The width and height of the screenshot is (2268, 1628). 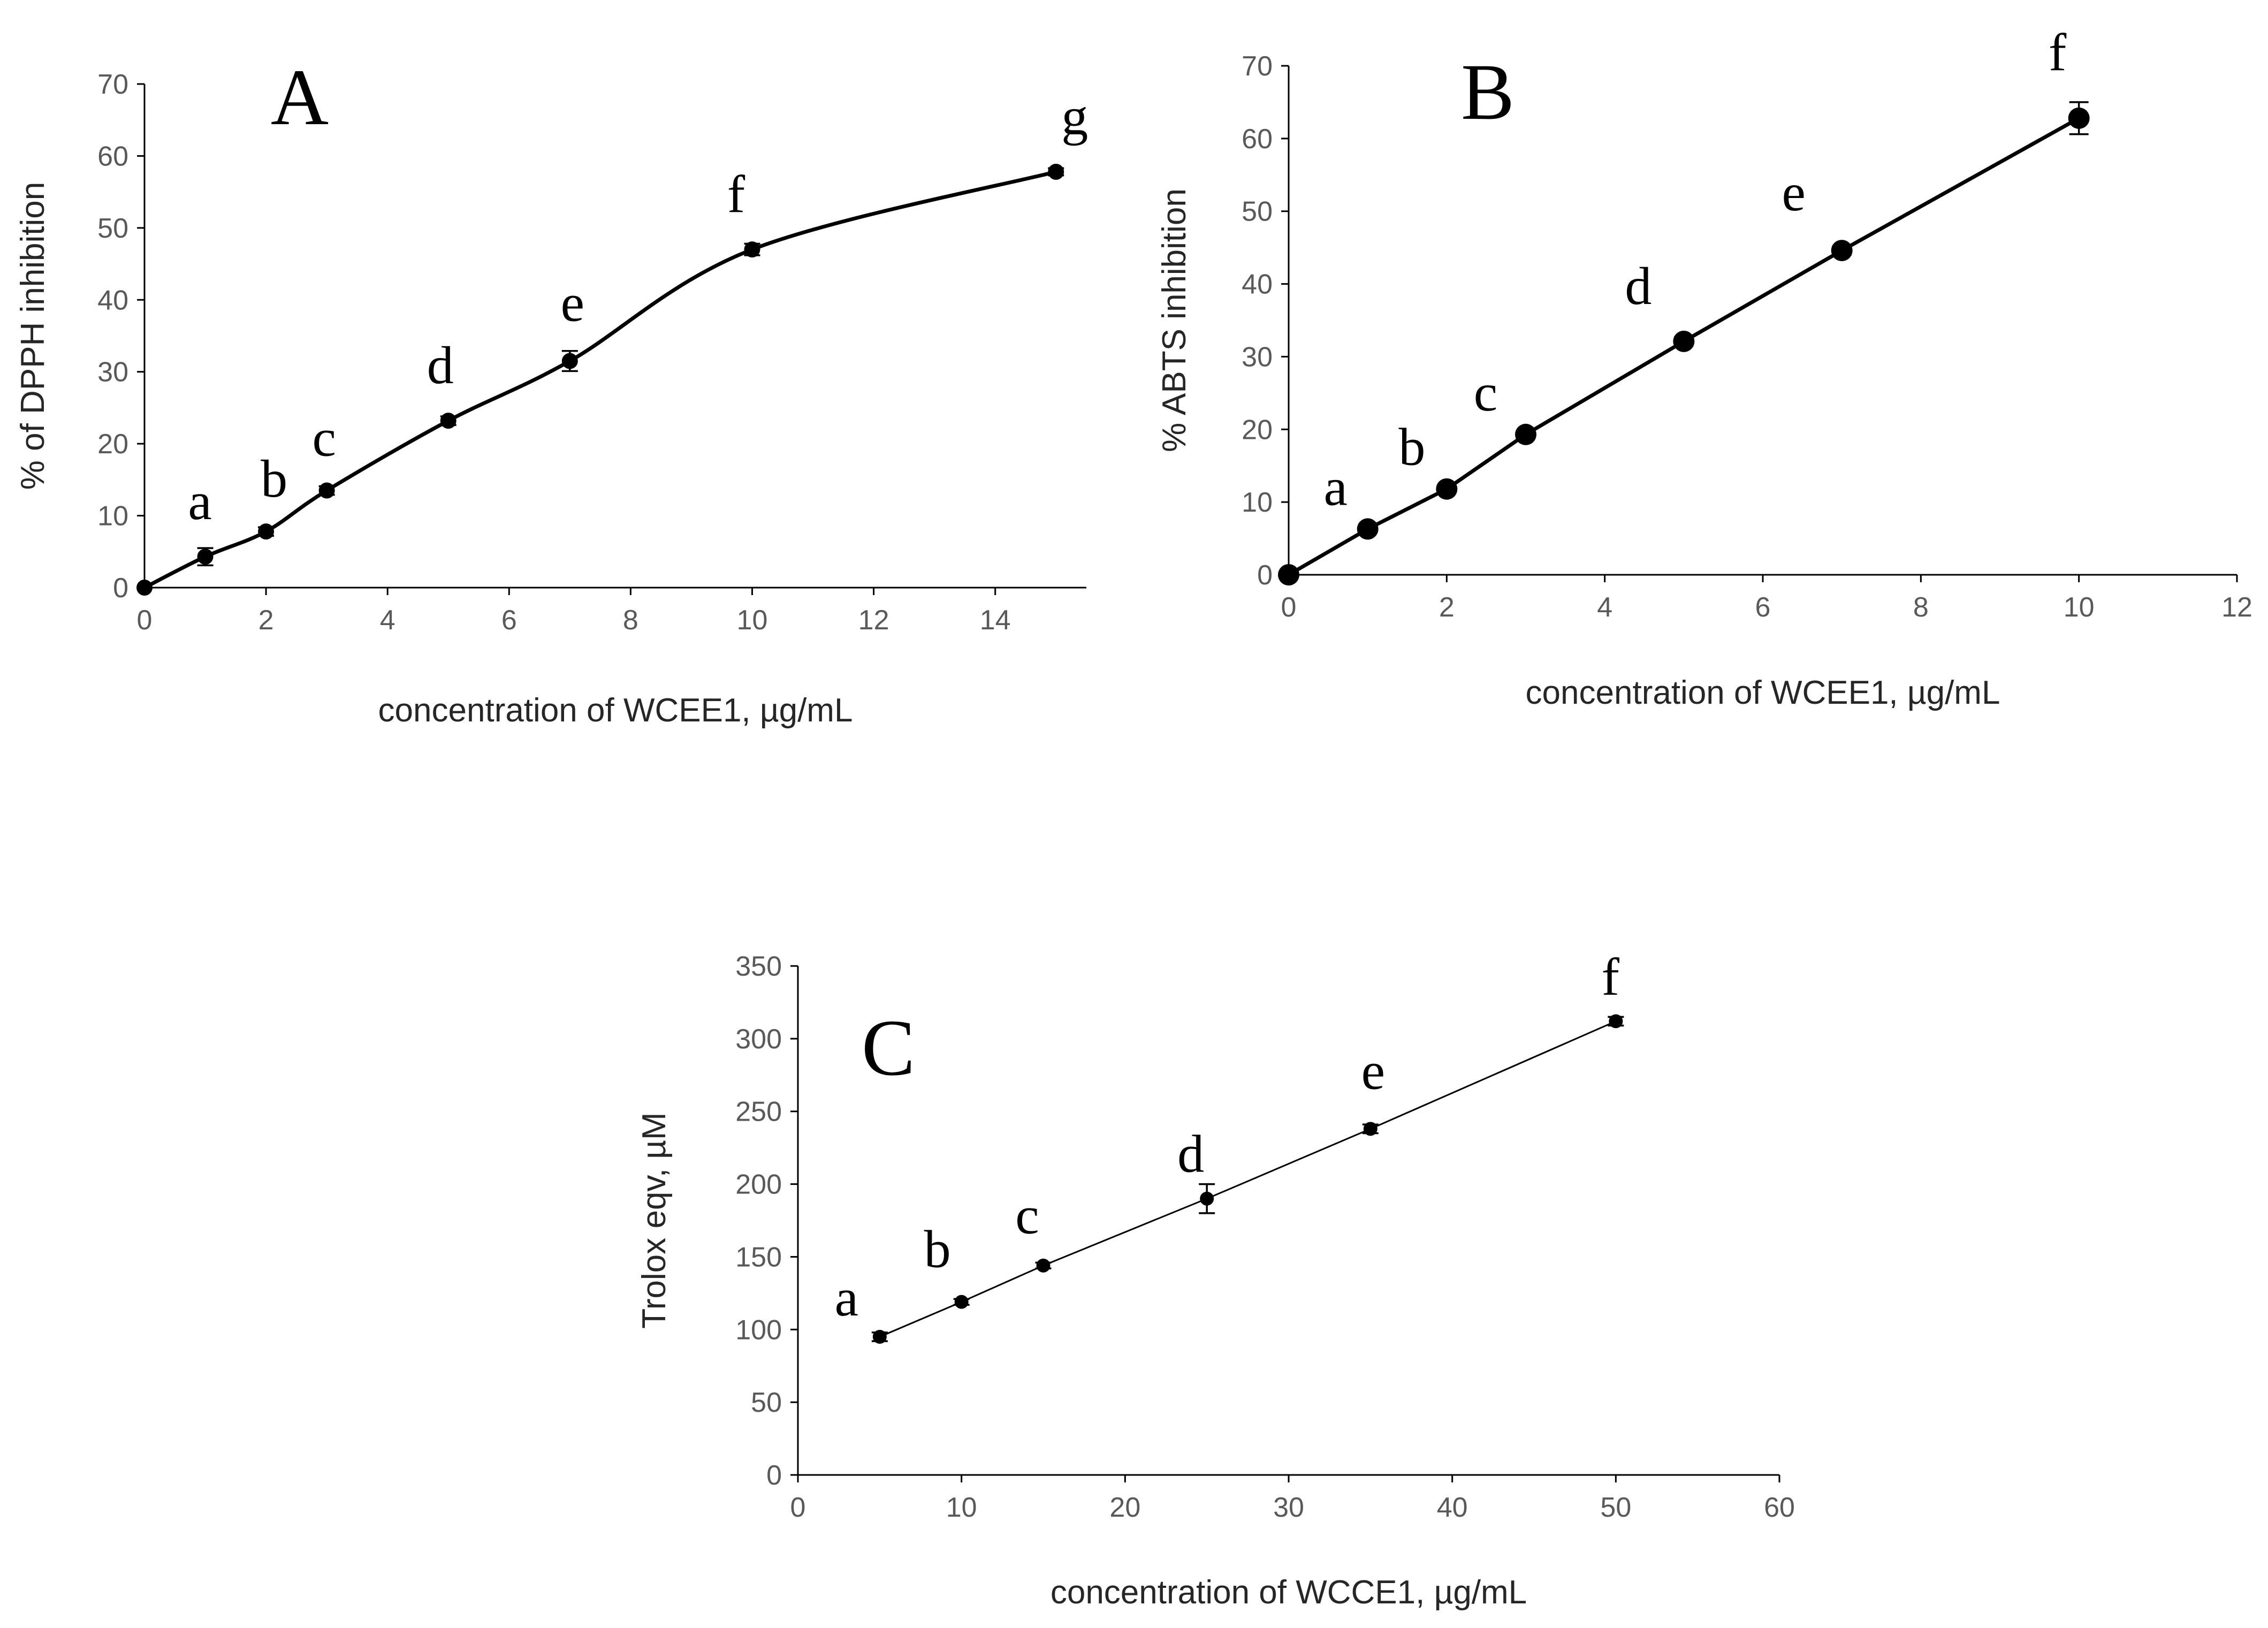 I want to click on x-tick-label-c: 30, so click(x=1288, y=1507).